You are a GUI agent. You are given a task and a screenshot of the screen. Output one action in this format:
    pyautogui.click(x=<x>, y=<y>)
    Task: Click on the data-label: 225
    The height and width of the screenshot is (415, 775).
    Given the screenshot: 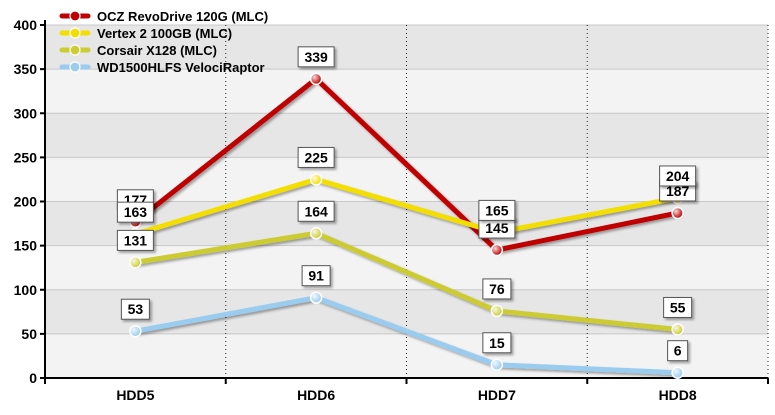 What is the action you would take?
    pyautogui.click(x=316, y=157)
    